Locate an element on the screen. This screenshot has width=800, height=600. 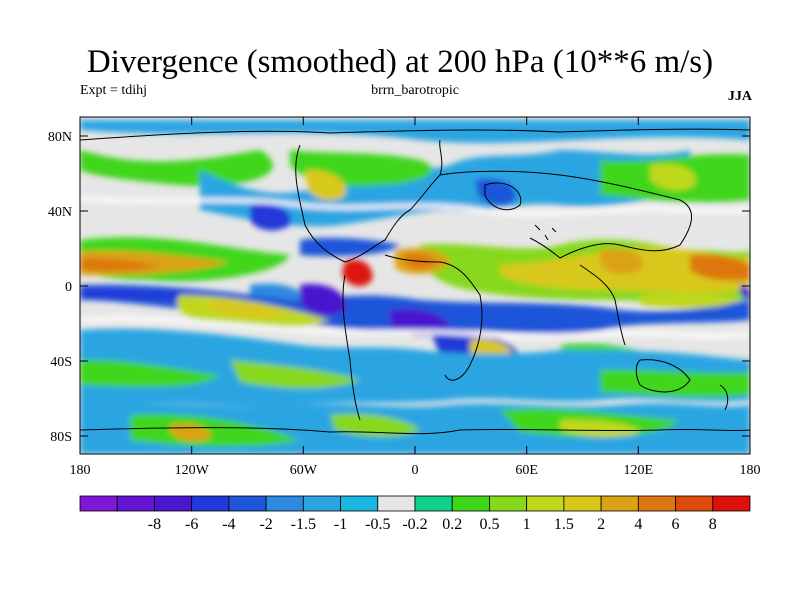
experiment-label: Expt = tdihj is located at coordinates (114, 90).